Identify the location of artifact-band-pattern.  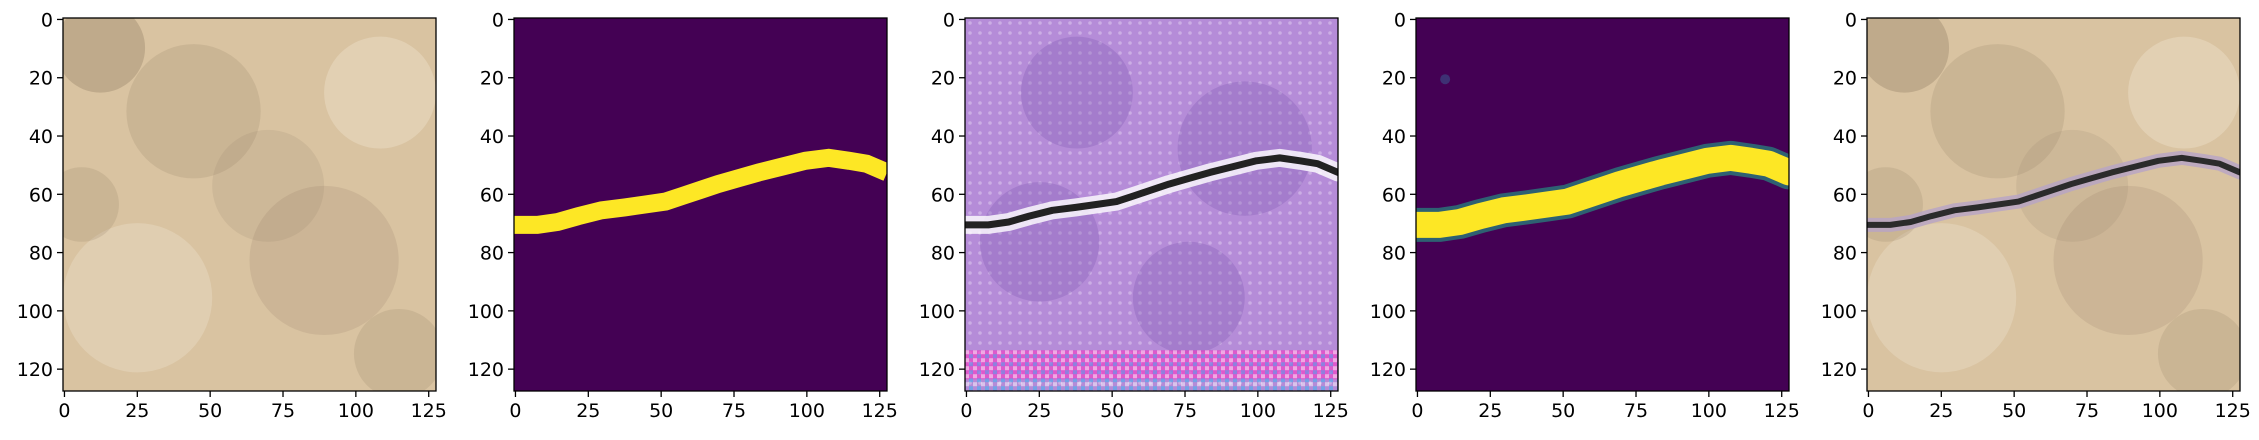
(1151, 370).